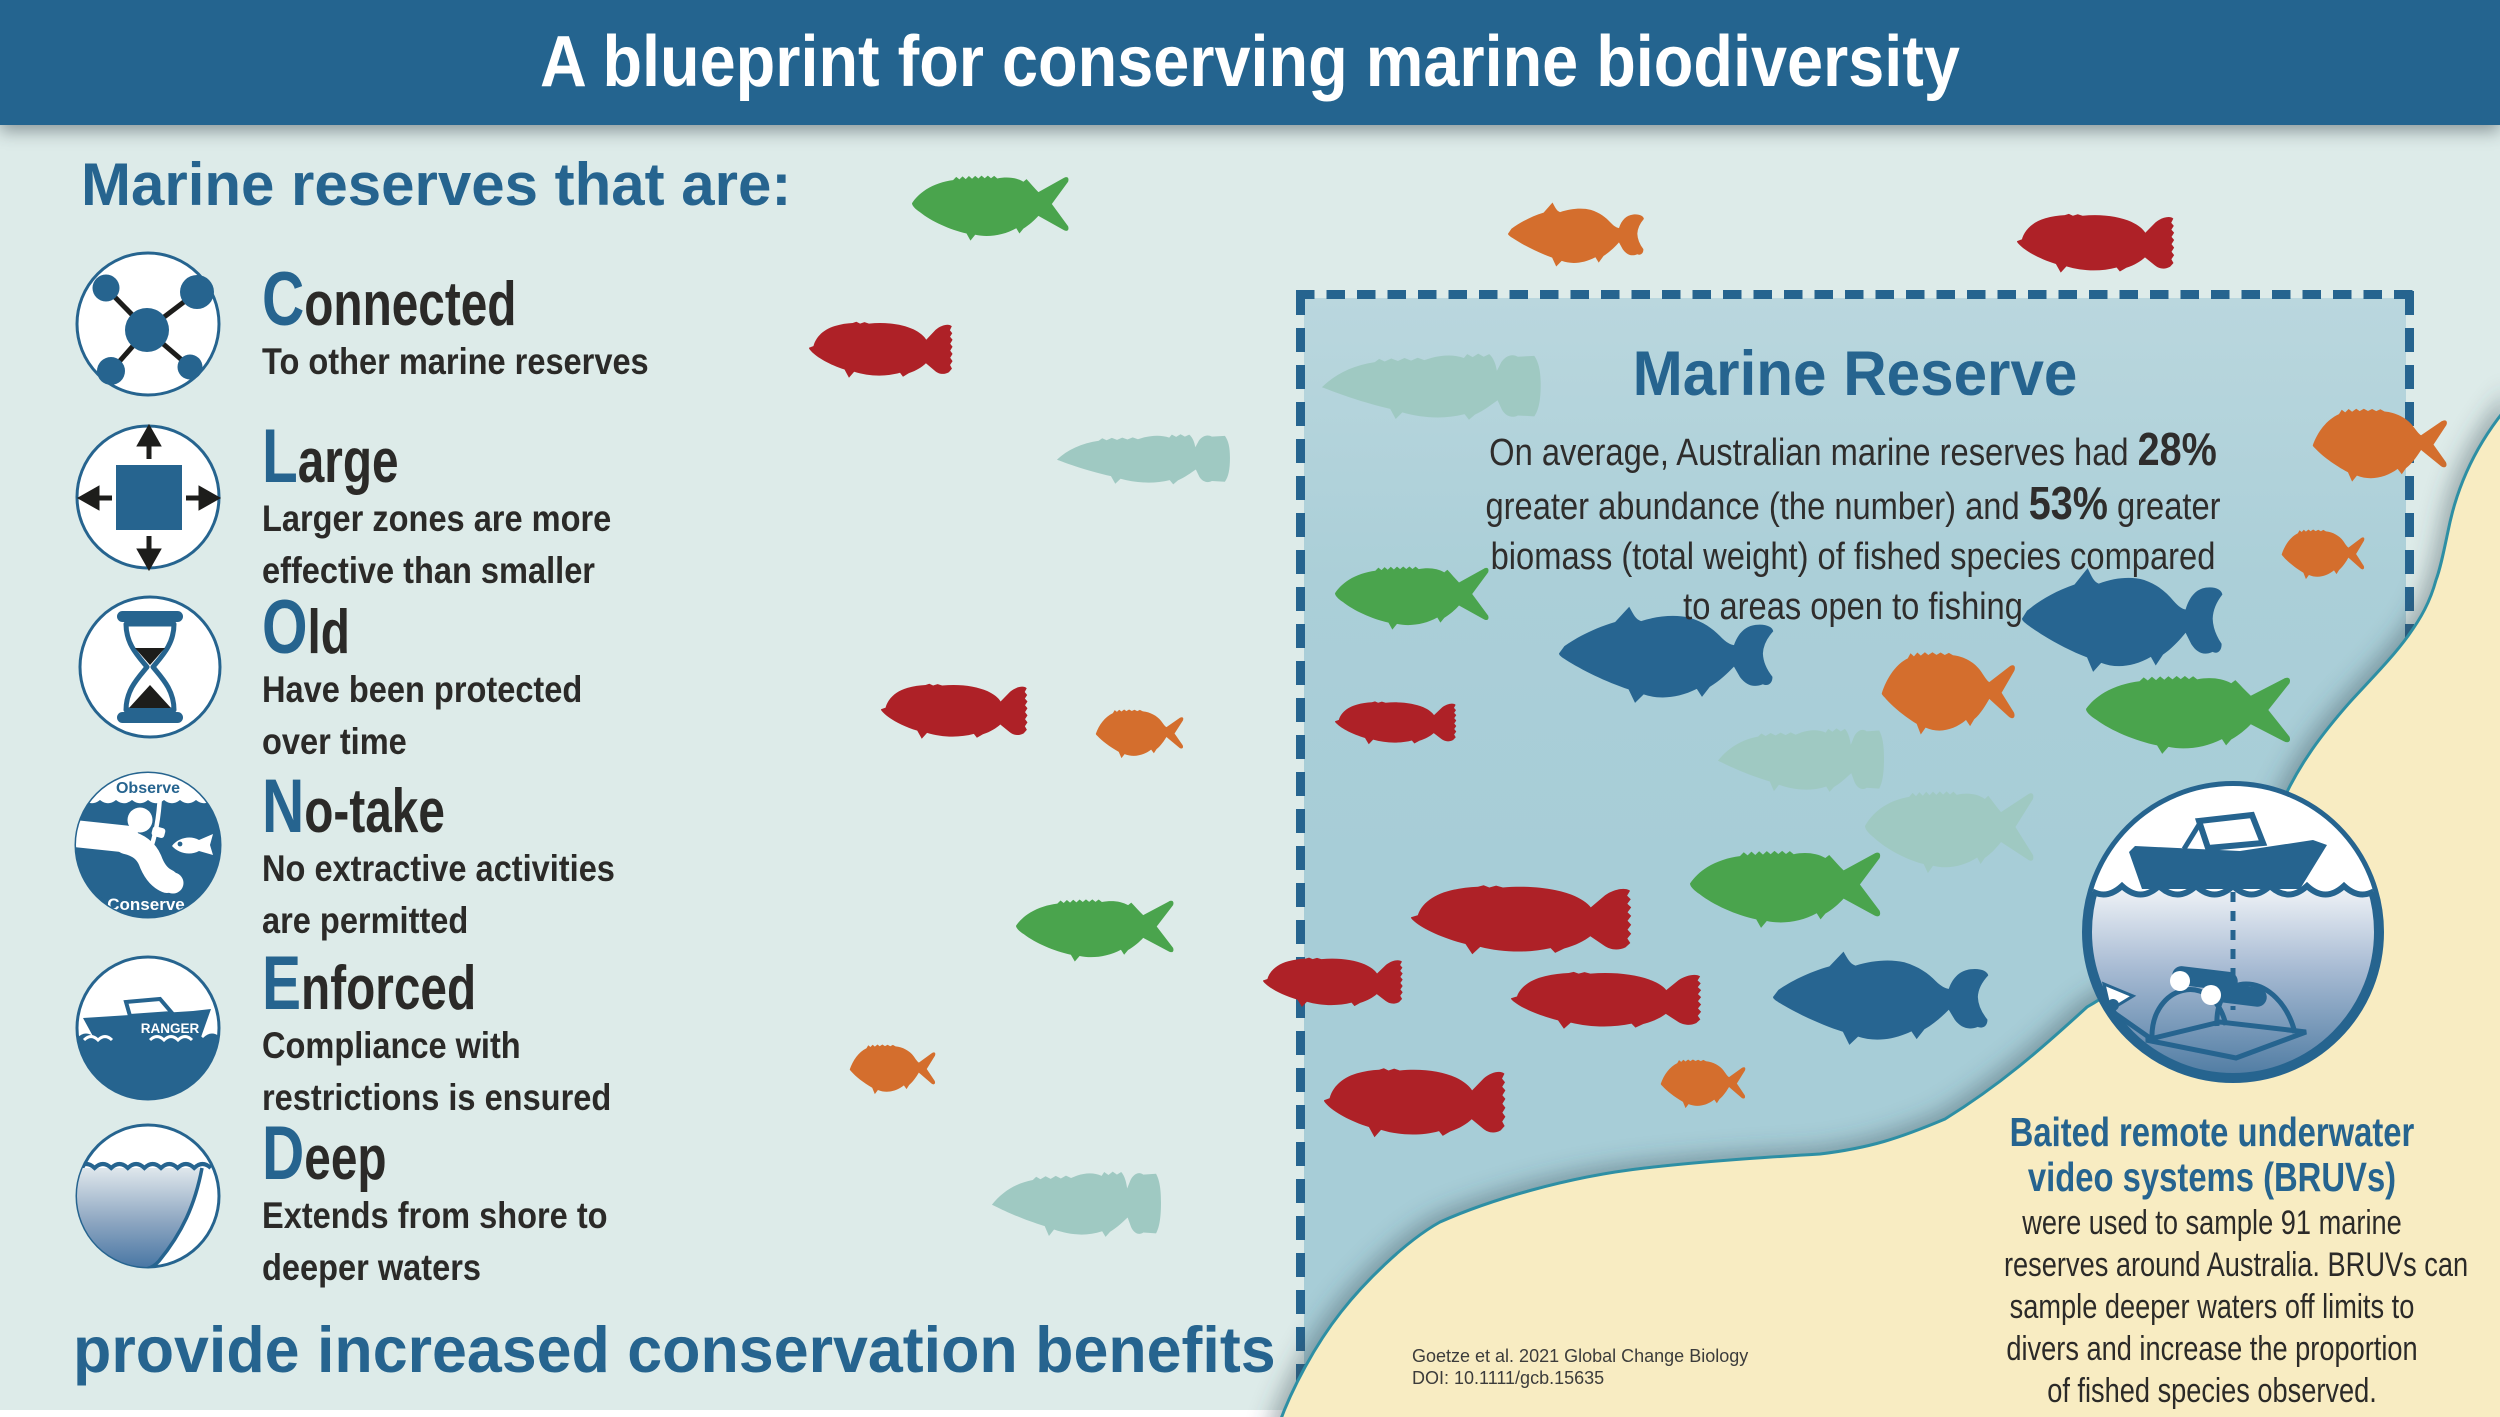 This screenshot has width=2500, height=1417. Describe the element at coordinates (170, 1028) in the screenshot. I see `svg-text: RANGER` at that location.